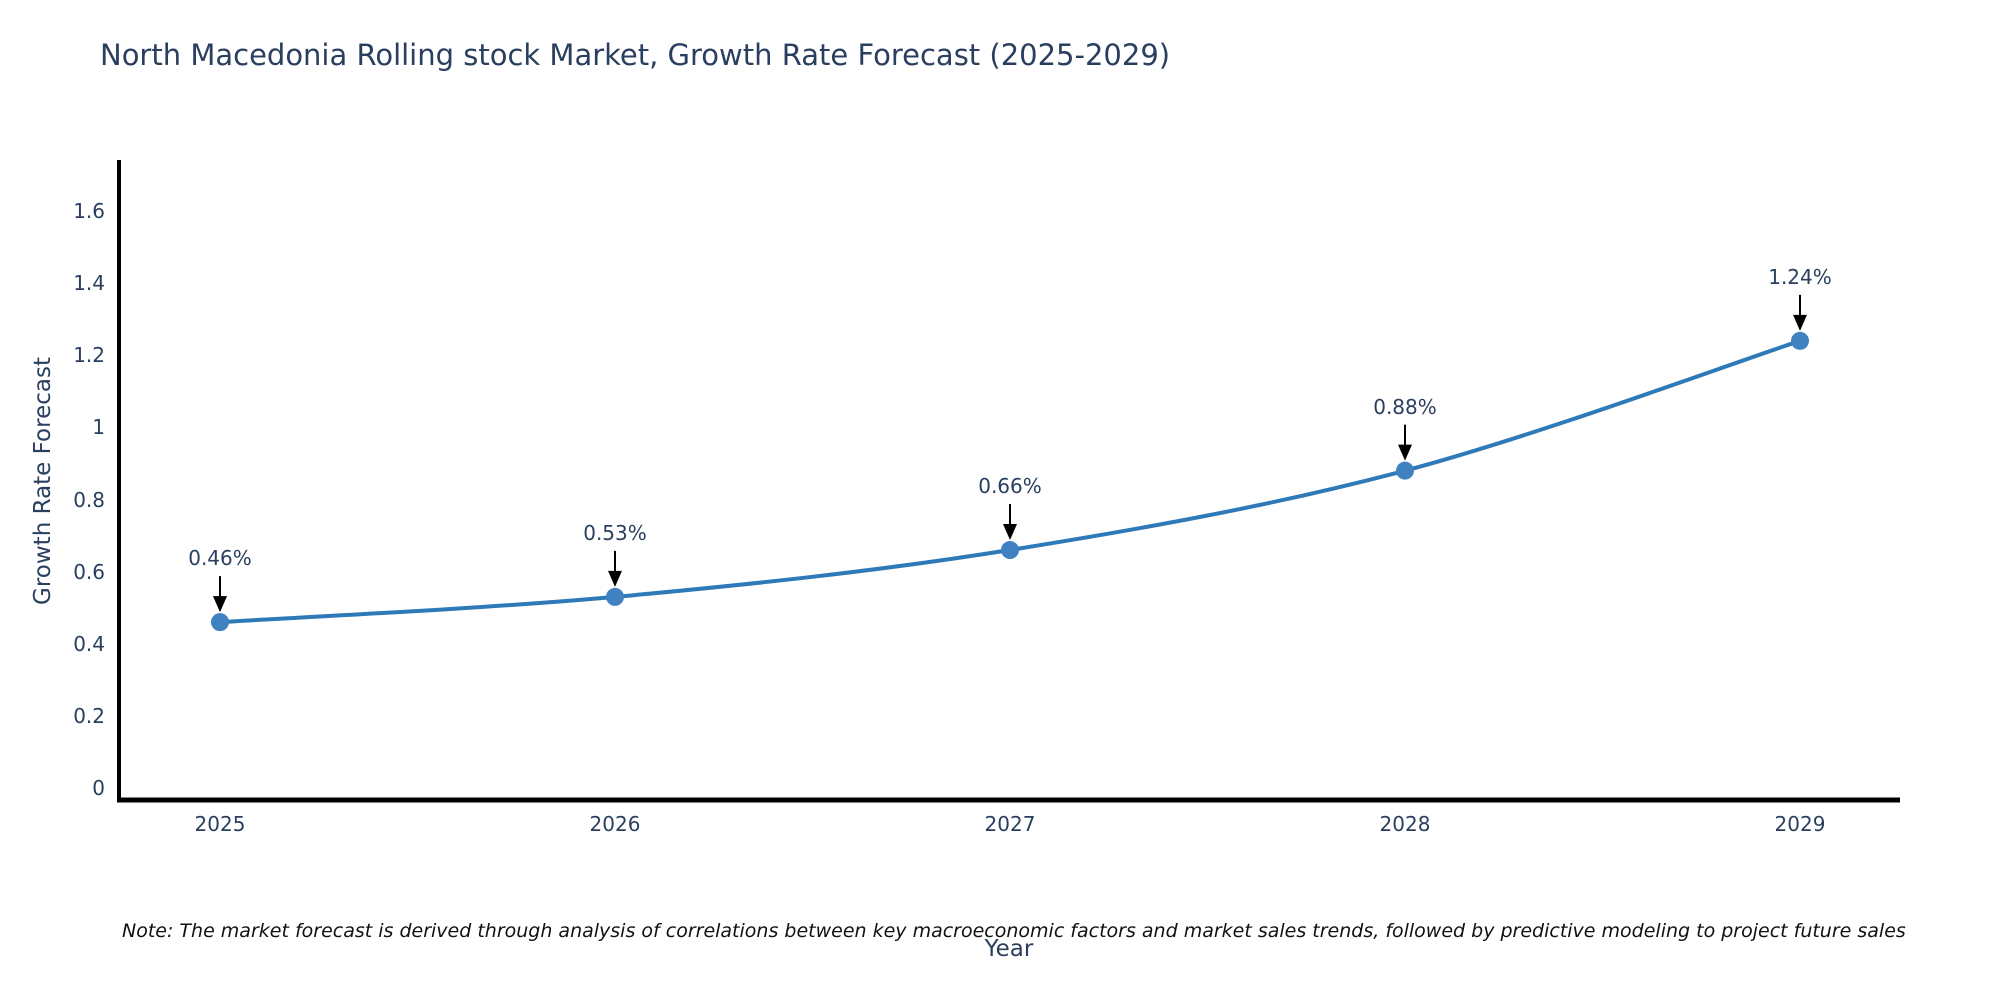 Image resolution: width=2000 pixels, height=1000 pixels. What do you see at coordinates (89, 715) in the screenshot?
I see `y-tick-label: 0.2` at bounding box center [89, 715].